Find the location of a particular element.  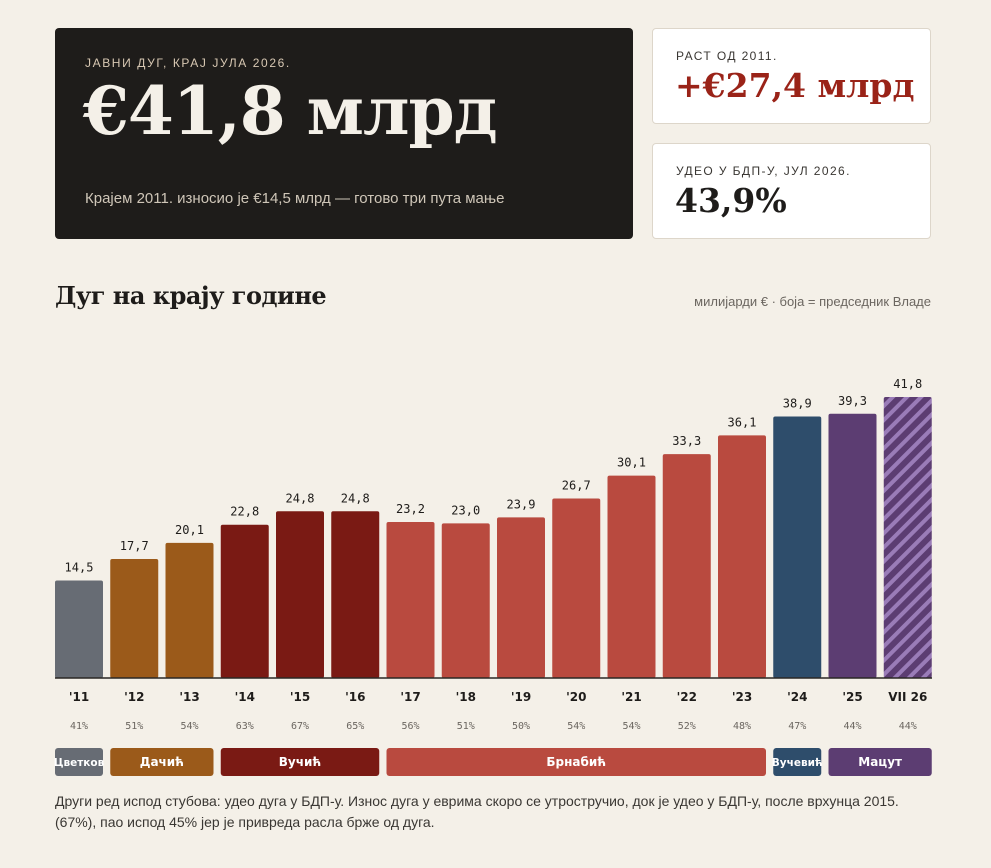

bar-value-label: 17,7 is located at coordinates (134, 546).